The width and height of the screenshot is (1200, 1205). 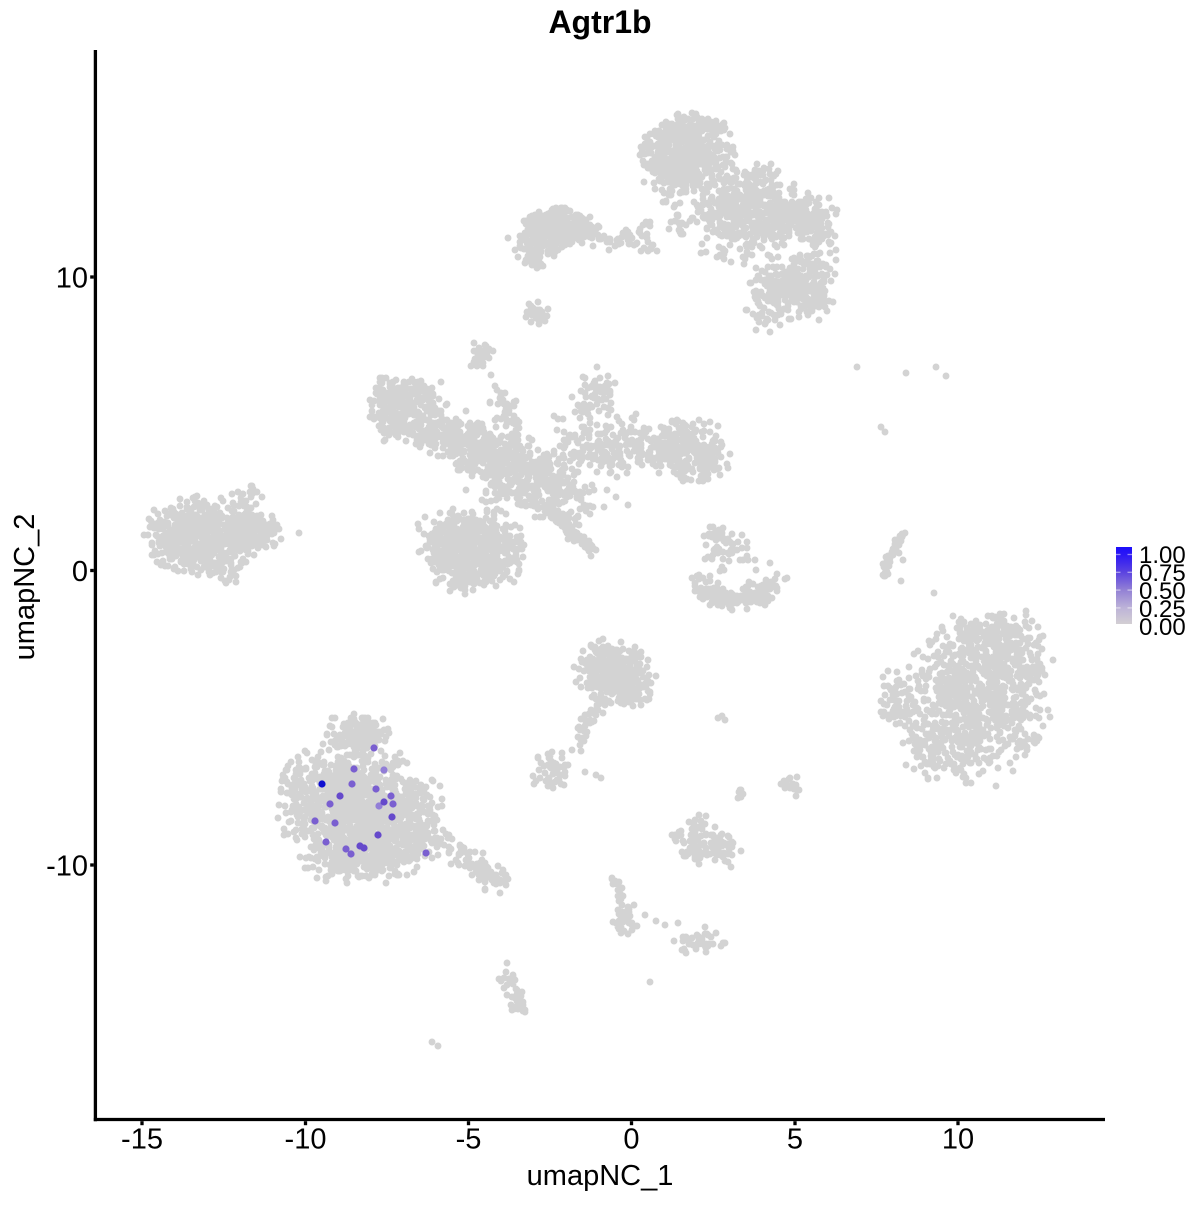 What do you see at coordinates (1162, 555) in the screenshot?
I see `svg-text: 1.00` at bounding box center [1162, 555].